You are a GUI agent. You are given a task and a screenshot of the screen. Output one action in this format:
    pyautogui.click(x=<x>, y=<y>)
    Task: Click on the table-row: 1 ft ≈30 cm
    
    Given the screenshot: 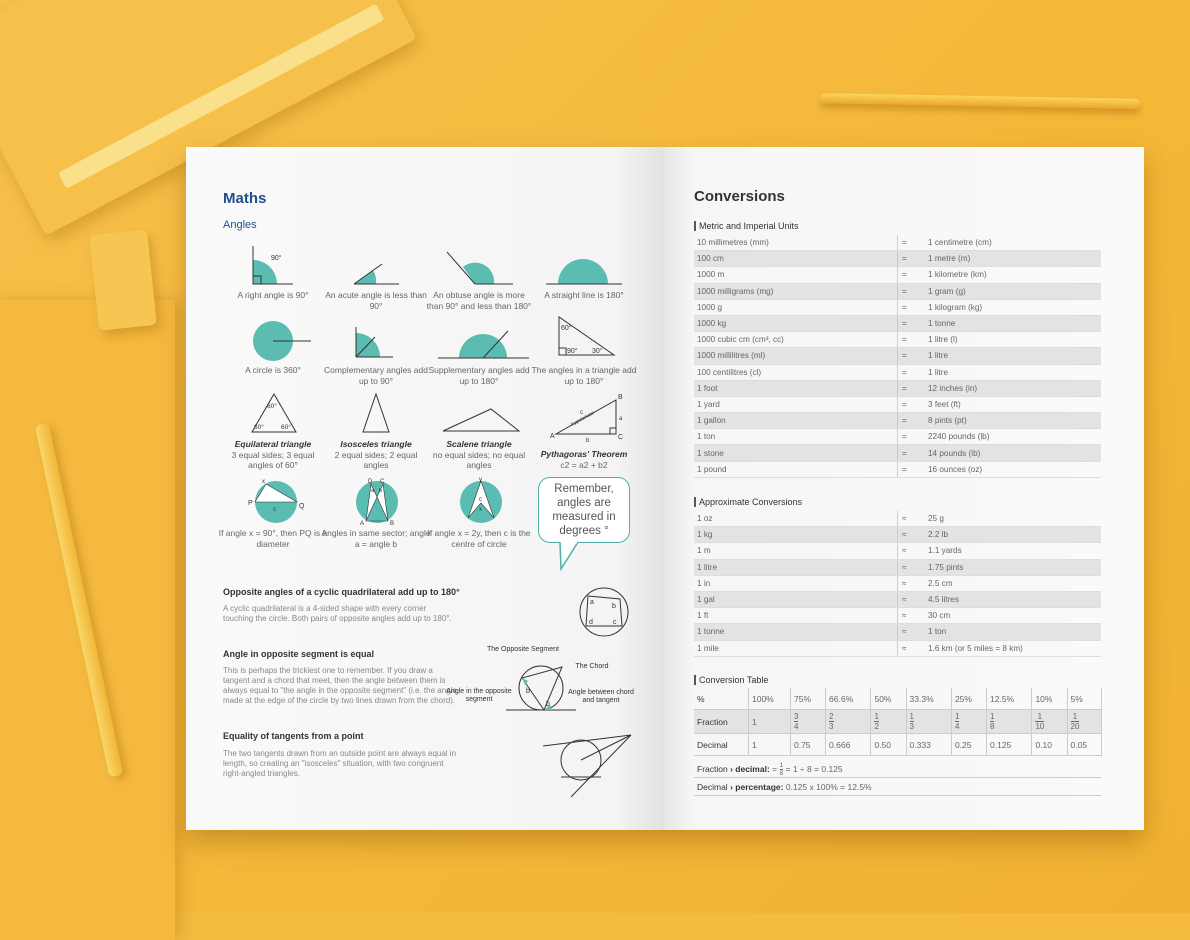 What is the action you would take?
    pyautogui.click(x=897, y=616)
    